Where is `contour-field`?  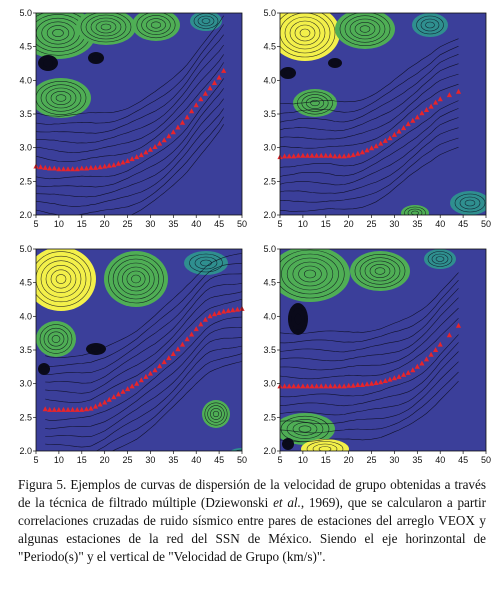 contour-field is located at coordinates (383, 350).